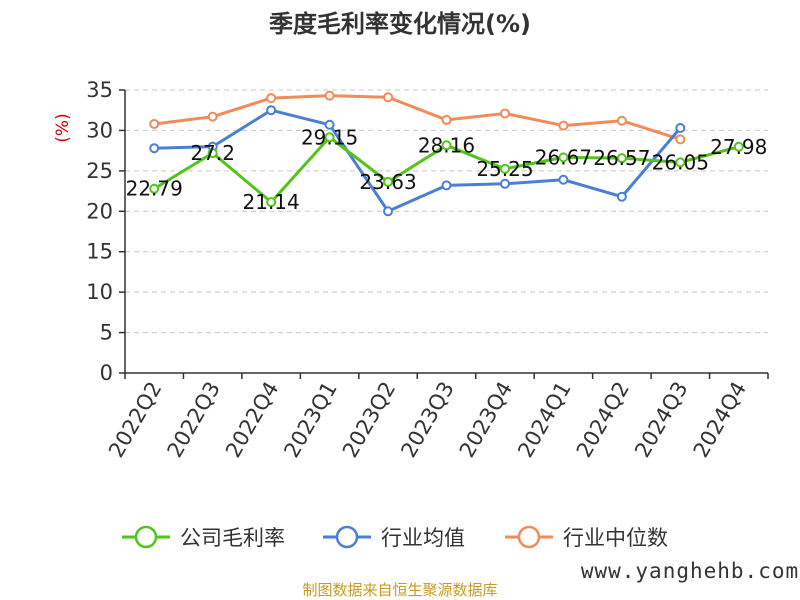 The height and width of the screenshot is (600, 800). I want to click on source-note: 制图数据来自恒生聚源数据库, so click(399, 590).